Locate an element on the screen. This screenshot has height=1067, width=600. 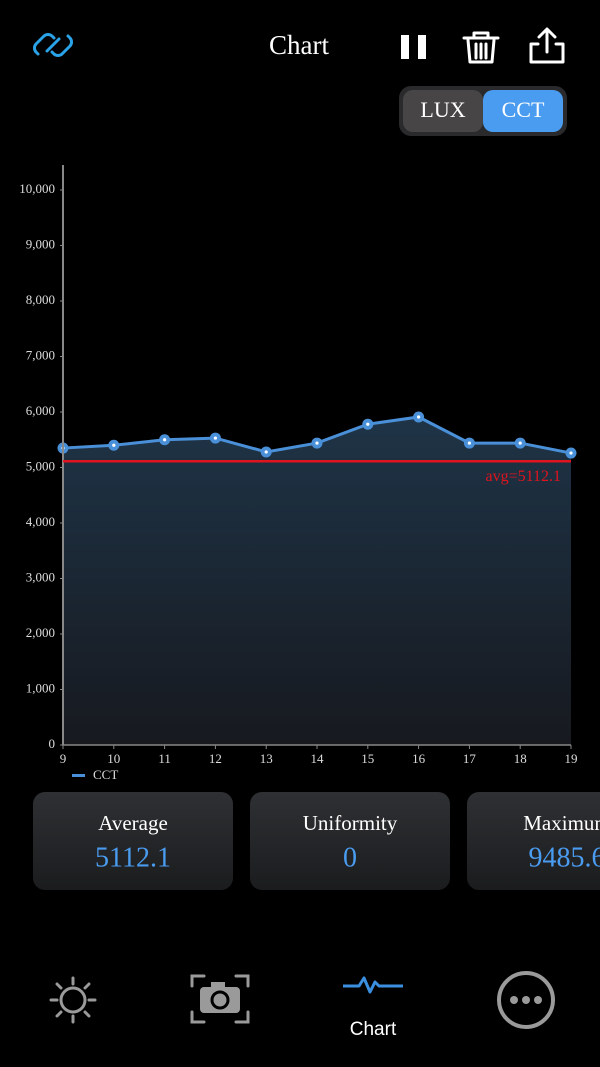
y-tick-label: 9,000 is located at coordinates (40, 243).